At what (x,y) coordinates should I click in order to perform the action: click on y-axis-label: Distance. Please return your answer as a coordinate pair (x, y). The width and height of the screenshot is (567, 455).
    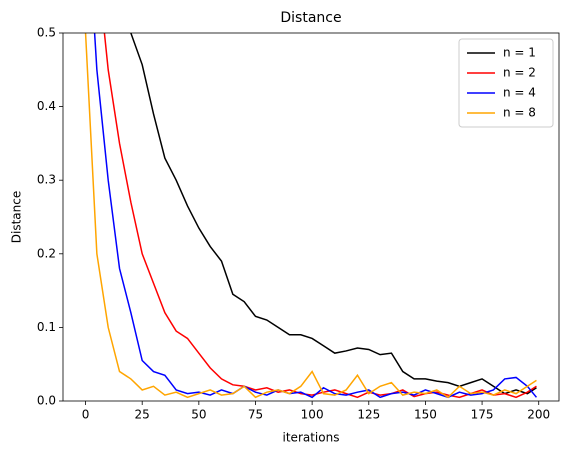
    Looking at the image, I should click on (17, 217).